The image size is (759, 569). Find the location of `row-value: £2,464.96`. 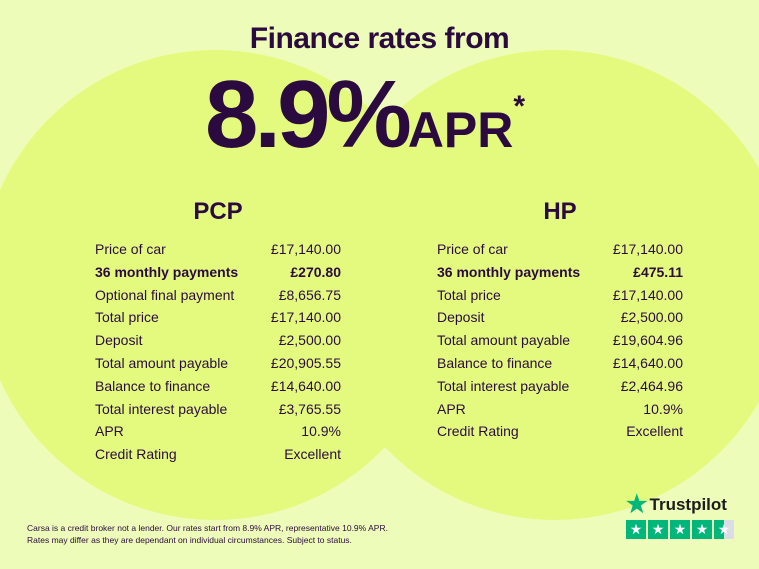

row-value: £2,464.96 is located at coordinates (651, 385).